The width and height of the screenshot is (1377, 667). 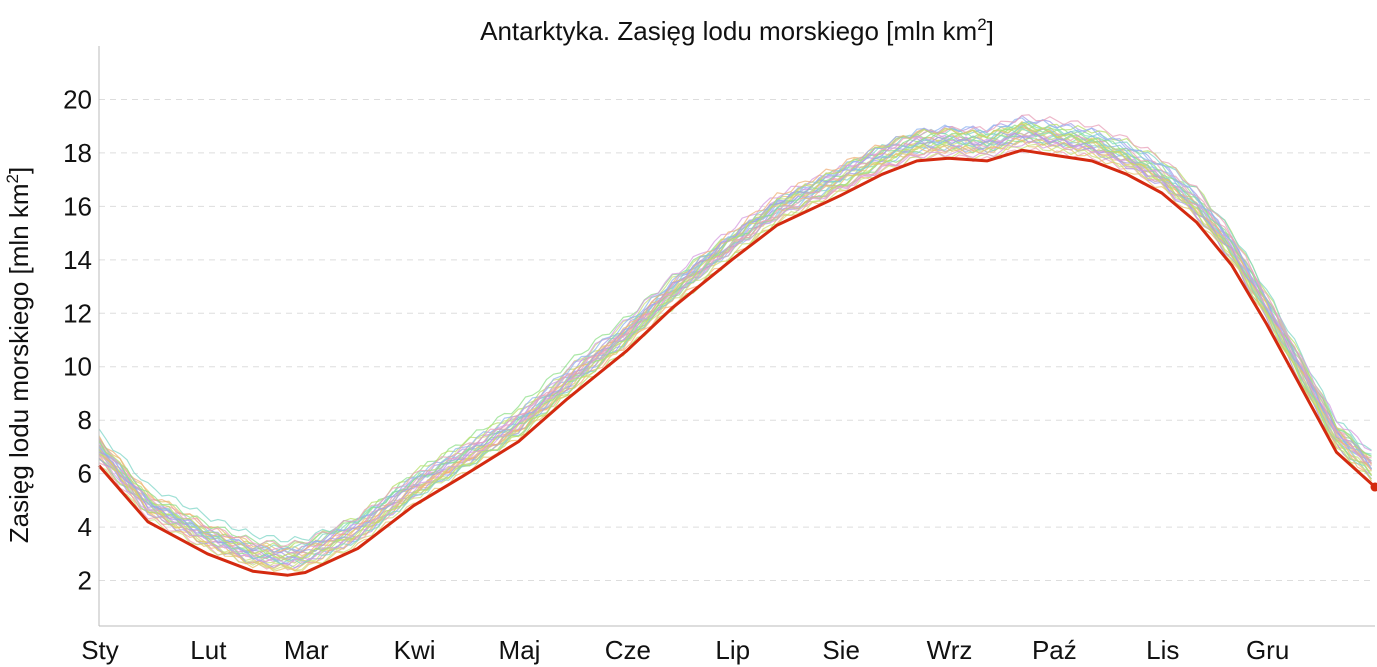 What do you see at coordinates (1267, 650) in the screenshot?
I see `x-tick-label: Gru` at bounding box center [1267, 650].